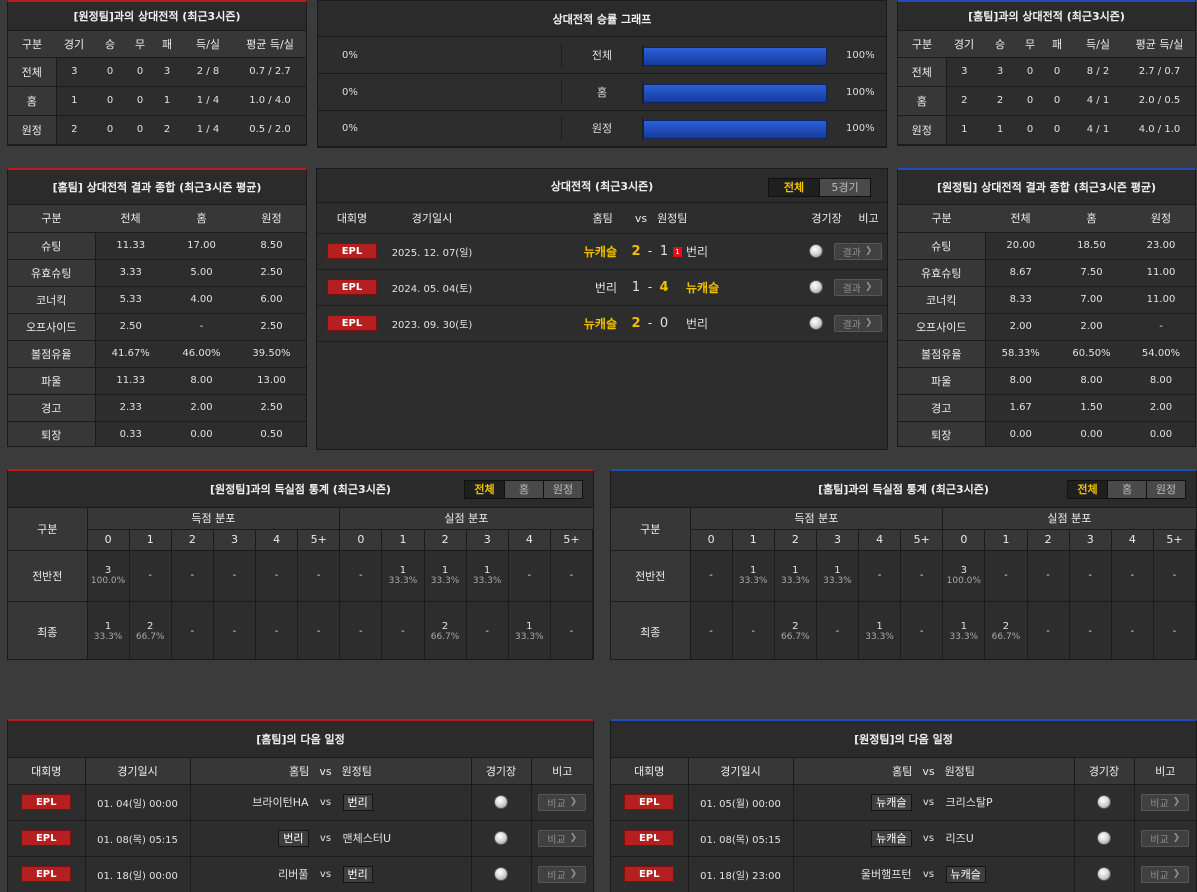 The image size is (1197, 892). I want to click on stat-cell: 2.33, so click(130, 408).